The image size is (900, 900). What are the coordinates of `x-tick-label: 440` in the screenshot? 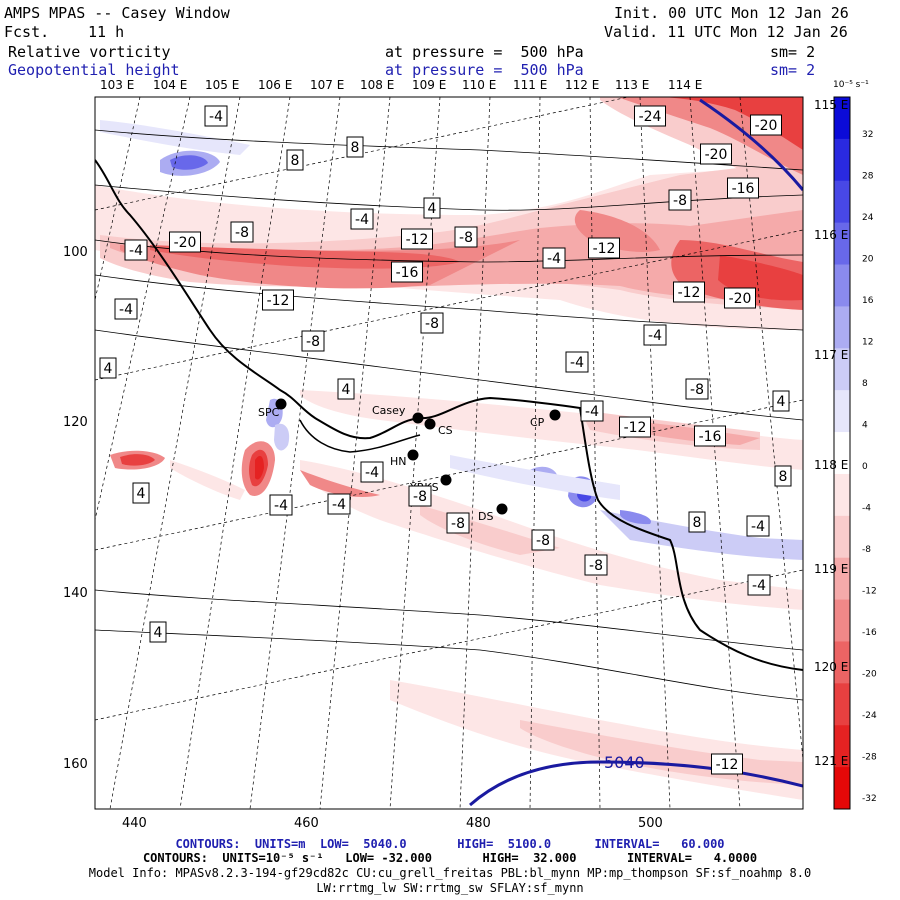 It's located at (134, 823).